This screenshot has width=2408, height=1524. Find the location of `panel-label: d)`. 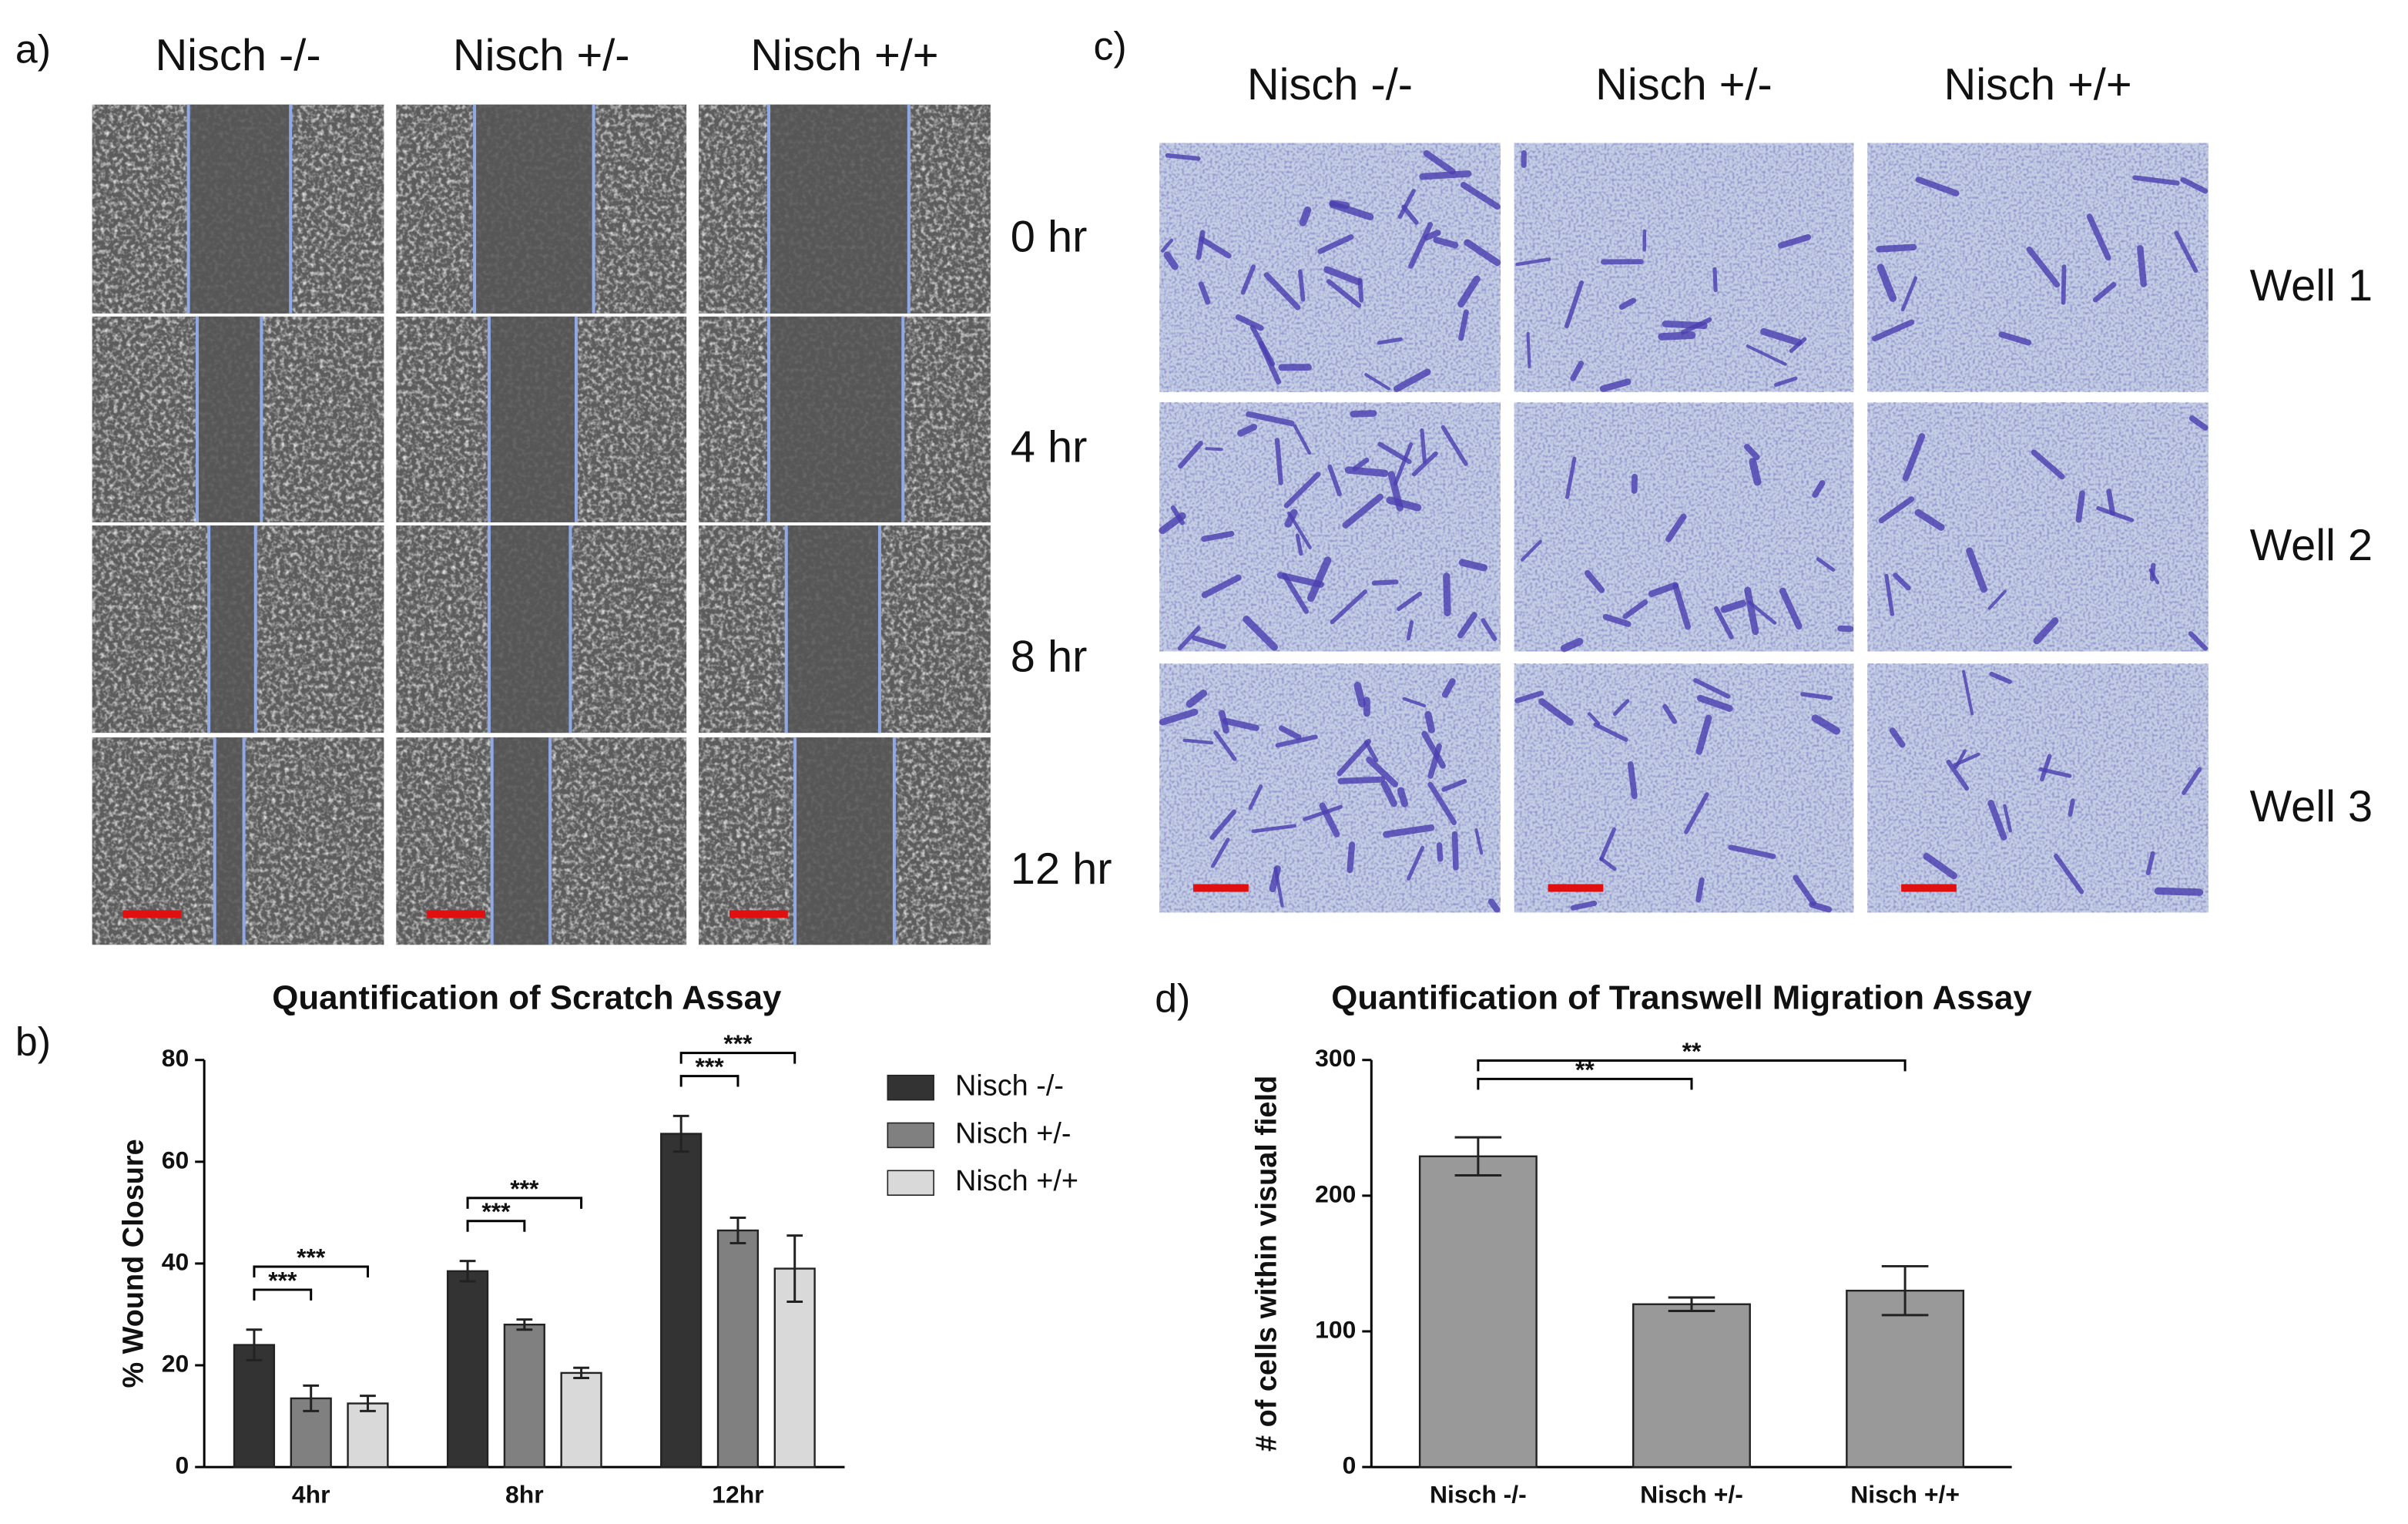

panel-label: d) is located at coordinates (1172, 999).